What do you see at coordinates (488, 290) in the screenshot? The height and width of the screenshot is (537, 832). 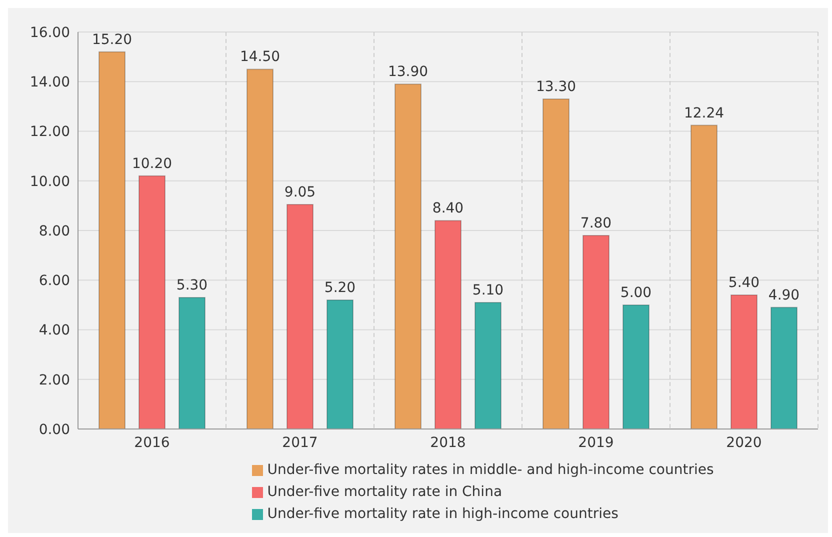 I see `data-label: 5.10` at bounding box center [488, 290].